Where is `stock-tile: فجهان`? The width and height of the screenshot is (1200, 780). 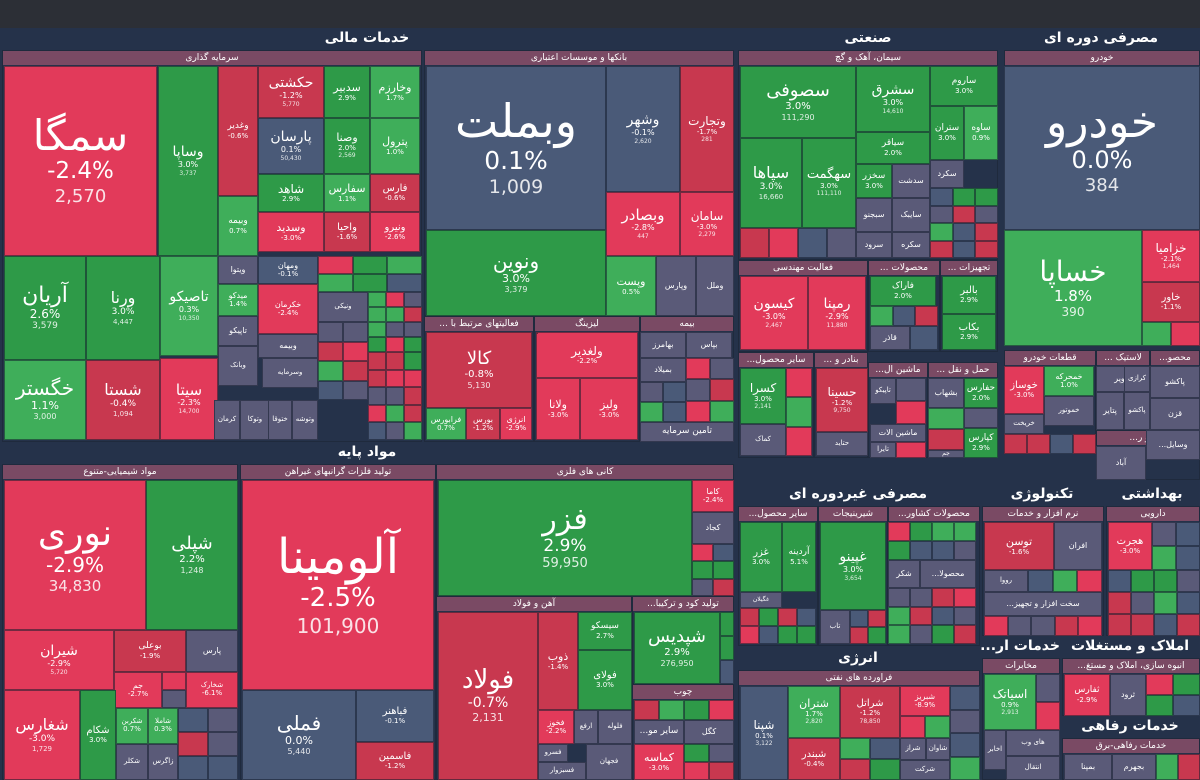 stock-tile: فجهان is located at coordinates (609, 762).